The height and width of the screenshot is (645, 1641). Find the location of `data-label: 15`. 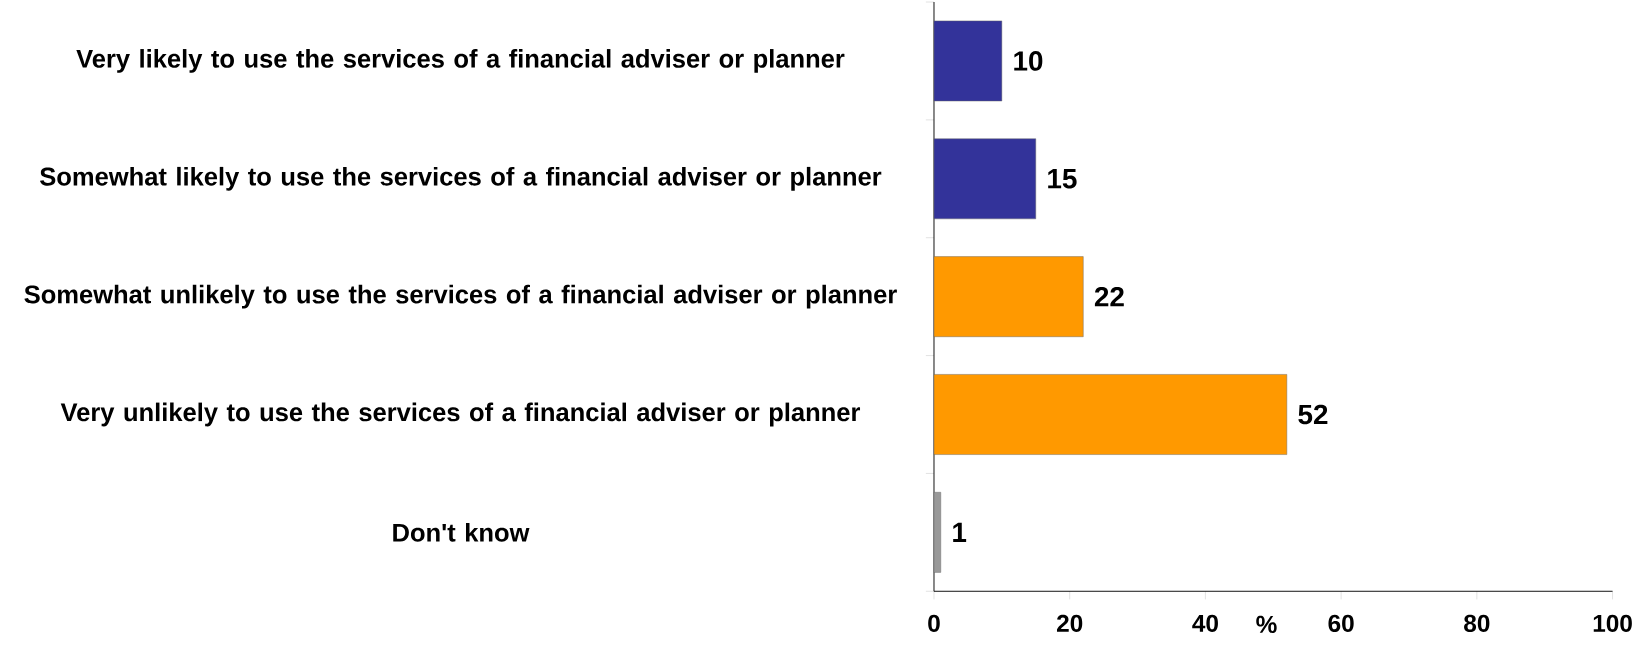

data-label: 15 is located at coordinates (1062, 179).